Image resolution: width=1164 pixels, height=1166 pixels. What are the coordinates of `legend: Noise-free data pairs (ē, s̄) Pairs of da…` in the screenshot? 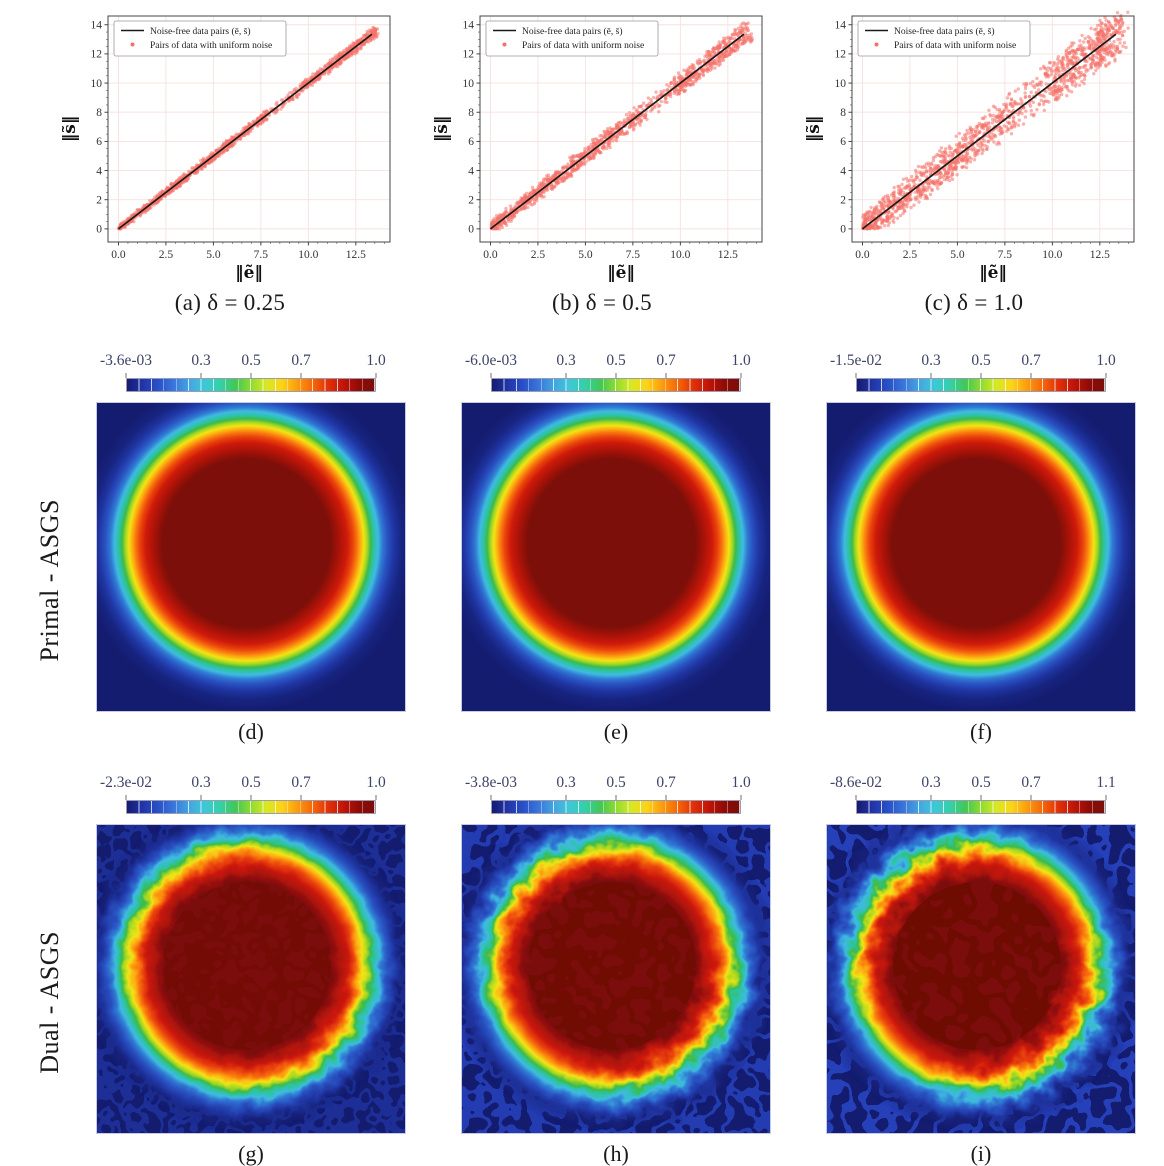 It's located at (572, 38).